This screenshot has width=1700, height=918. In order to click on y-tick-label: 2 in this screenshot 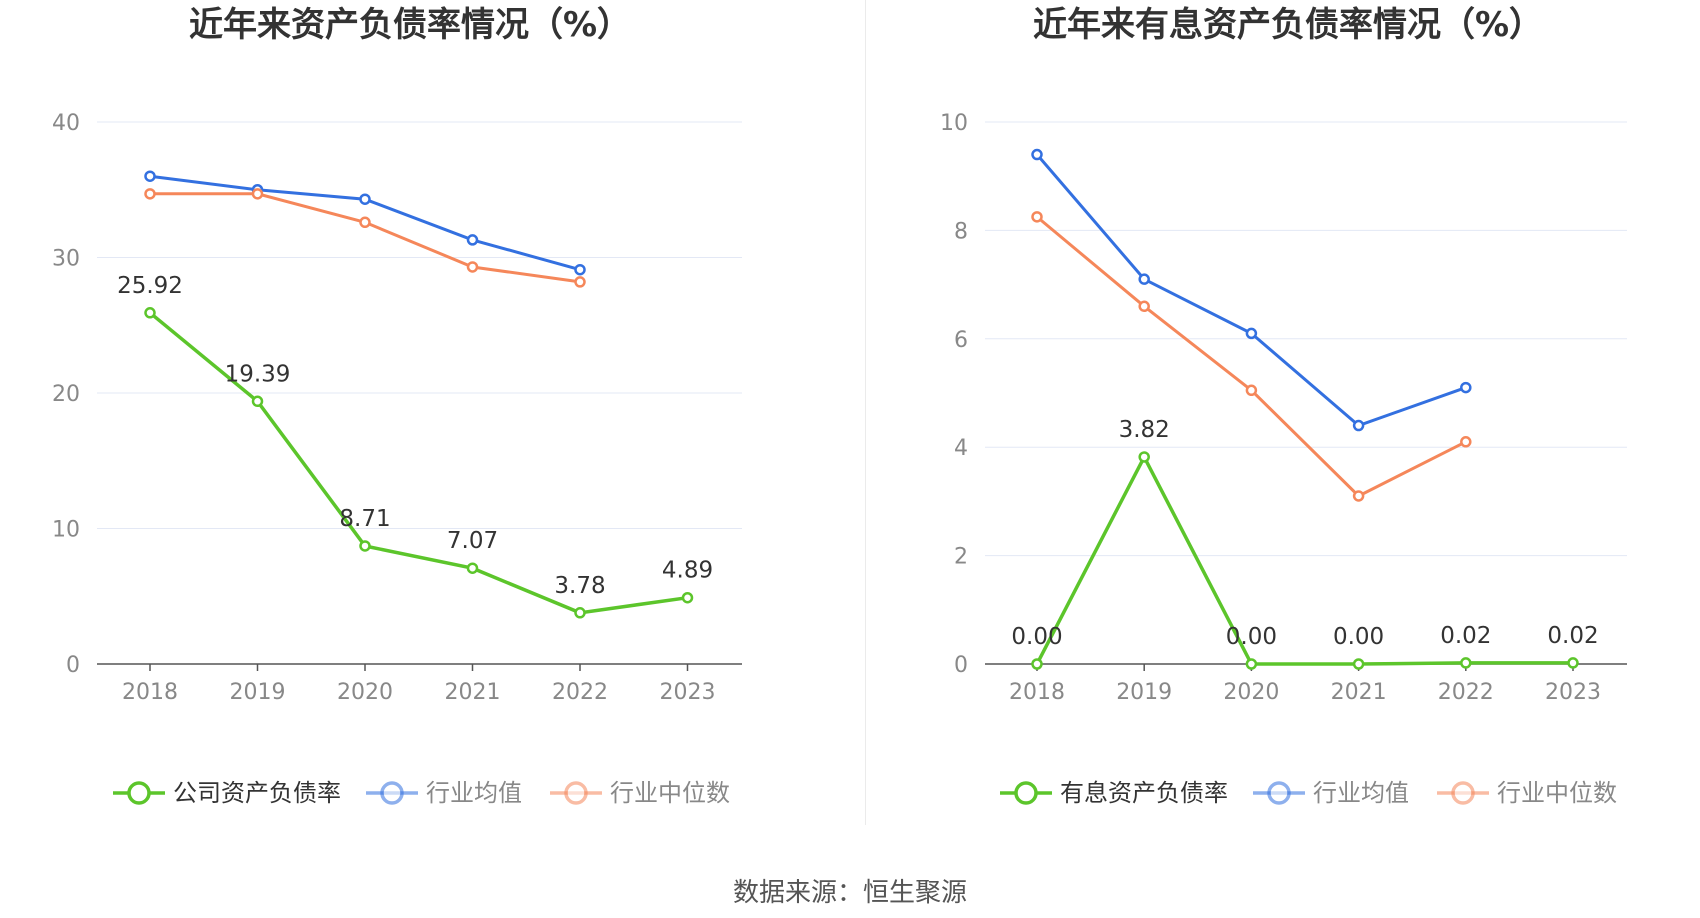, I will do `click(961, 557)`.